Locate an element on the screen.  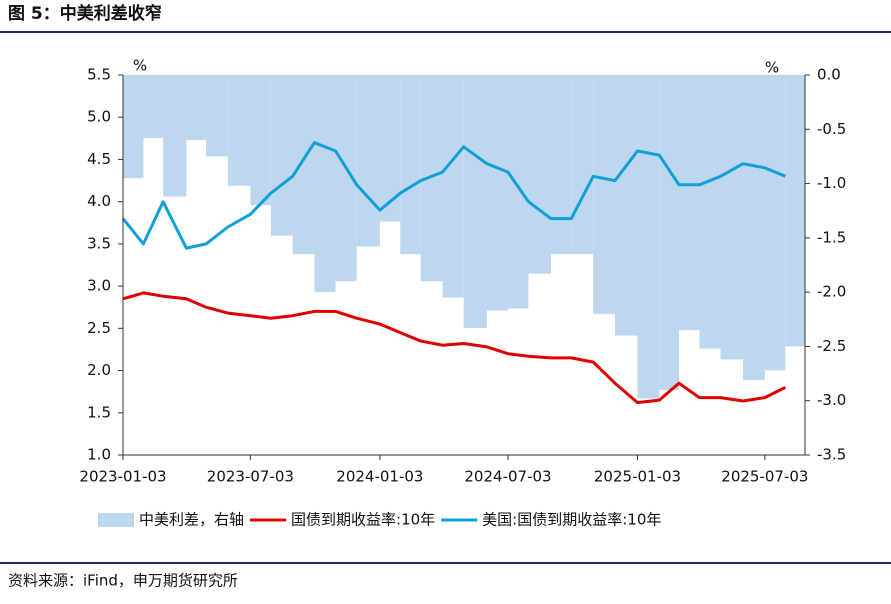
y2-tick-label: -1.0 is located at coordinates (831, 183).